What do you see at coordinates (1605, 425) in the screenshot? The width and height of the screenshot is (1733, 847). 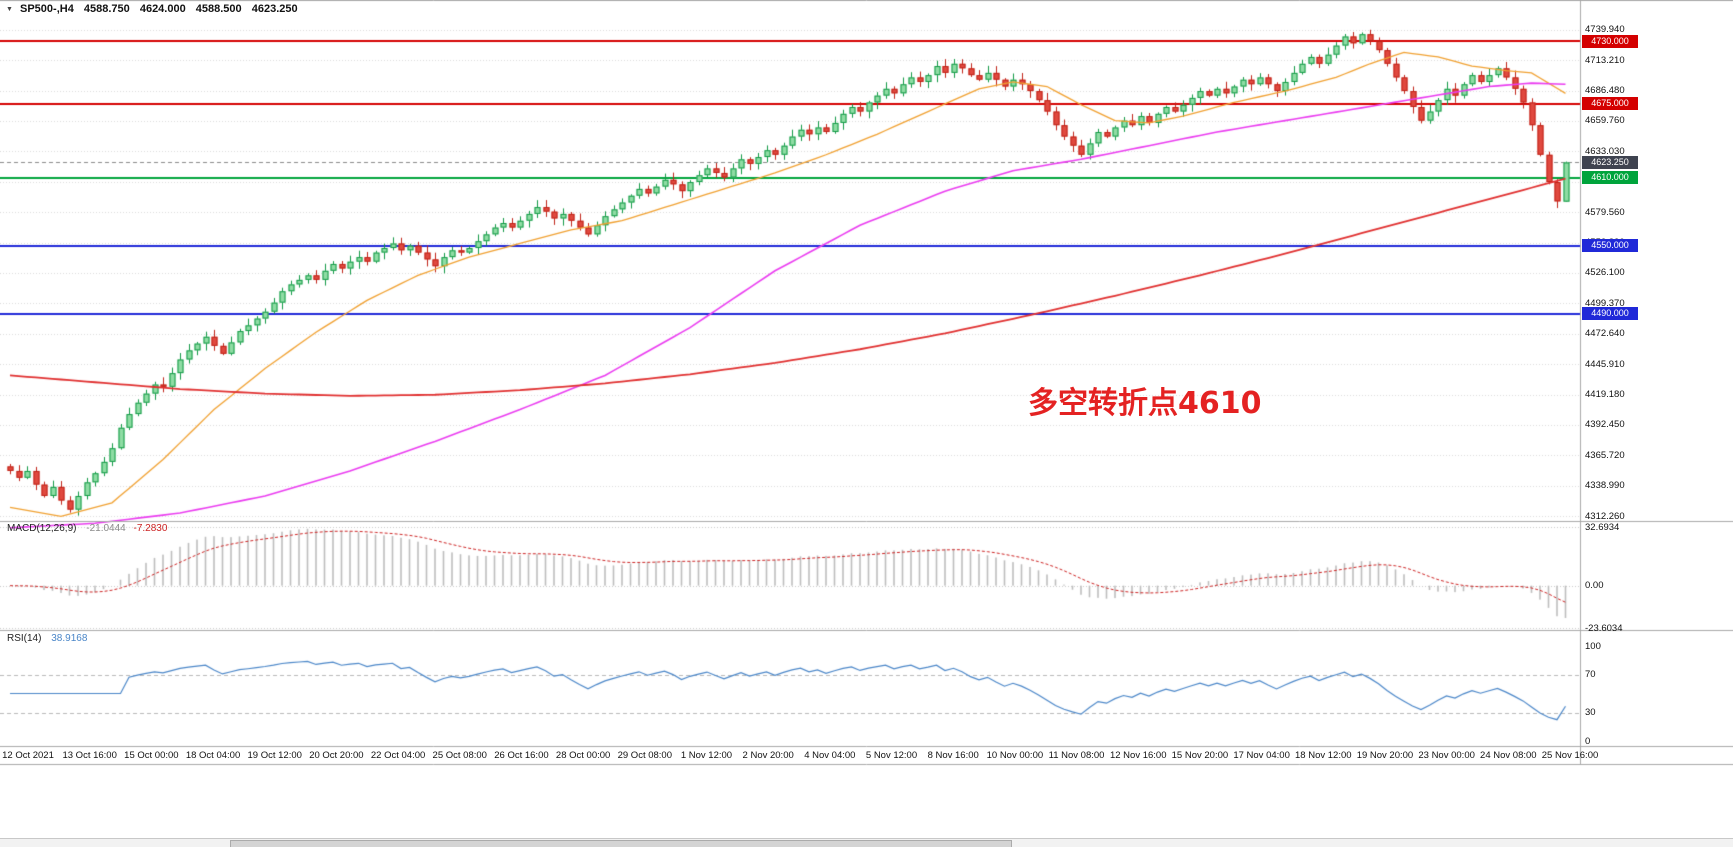 I see `price-tick-label: 4392.450` at bounding box center [1605, 425].